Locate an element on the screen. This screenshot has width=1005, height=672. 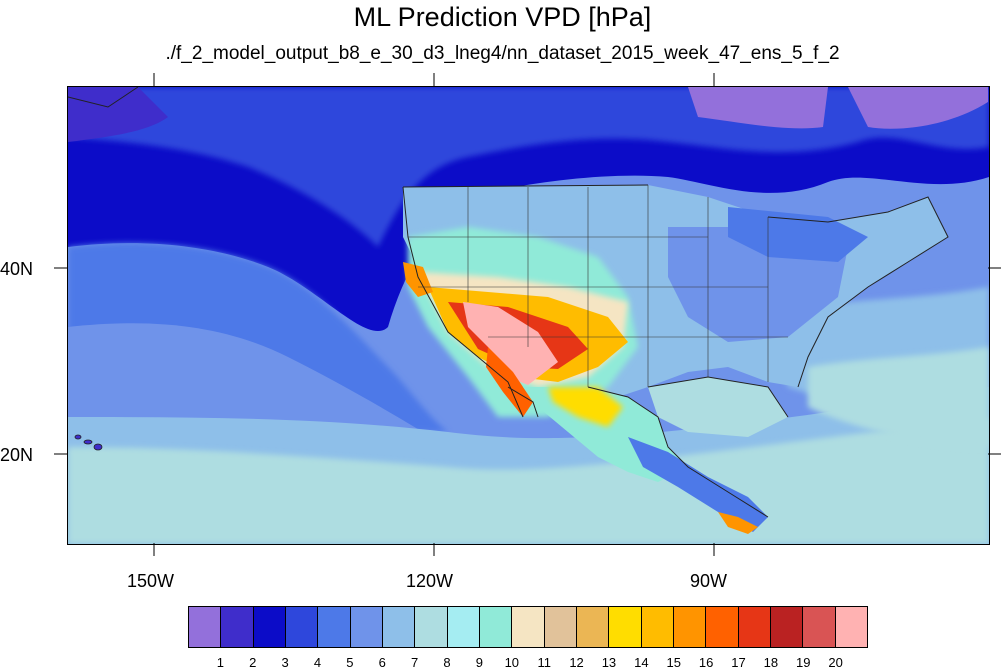
lon-tick-label: 120W is located at coordinates (430, 581).